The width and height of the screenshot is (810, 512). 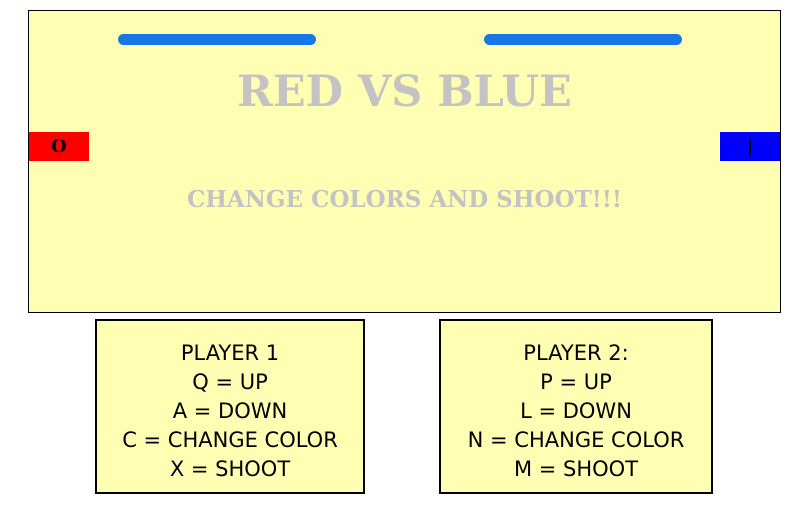 What do you see at coordinates (576, 411) in the screenshot?
I see `player2-down-key: L = DOWN` at bounding box center [576, 411].